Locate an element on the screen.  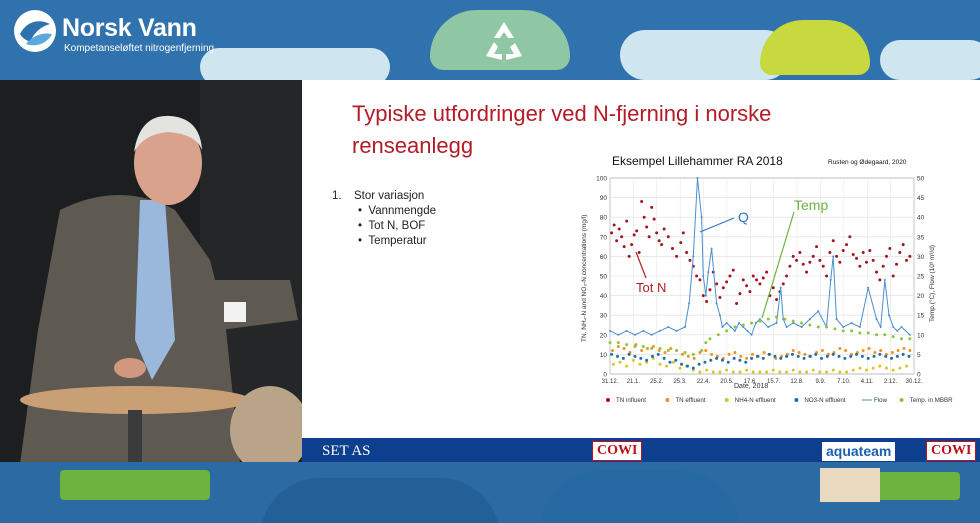
x-tick-label: 20.5. is located at coordinates (727, 382).